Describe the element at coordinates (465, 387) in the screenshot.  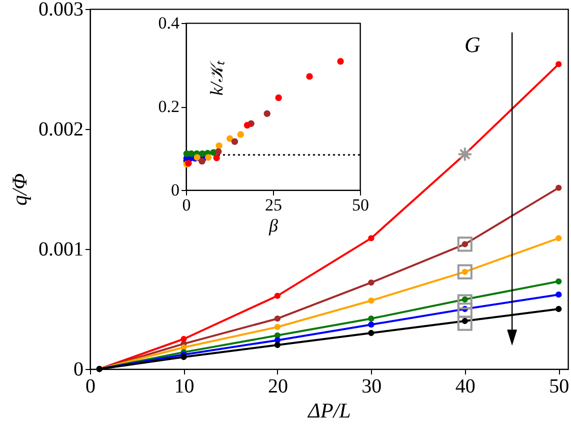
I see `x-tick-label: 40` at that location.